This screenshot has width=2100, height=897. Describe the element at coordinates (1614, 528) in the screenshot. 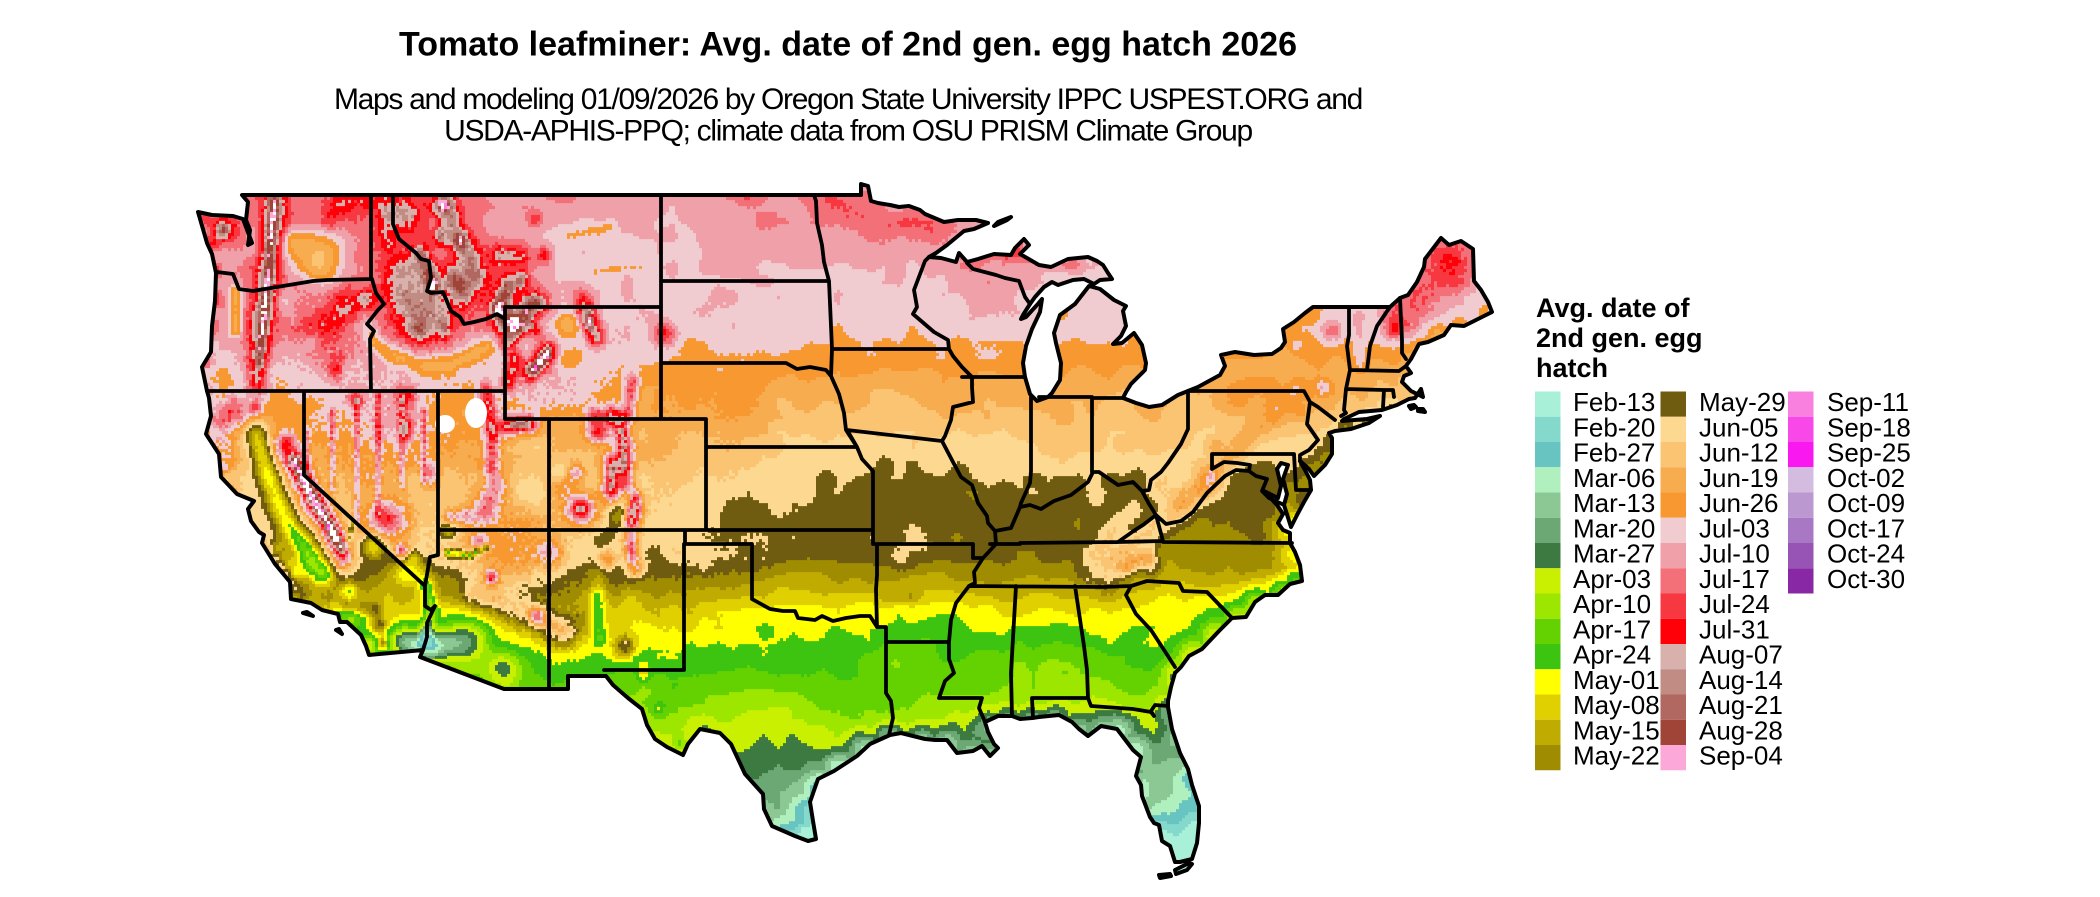

I see `svg-text: Mar-20` at that location.